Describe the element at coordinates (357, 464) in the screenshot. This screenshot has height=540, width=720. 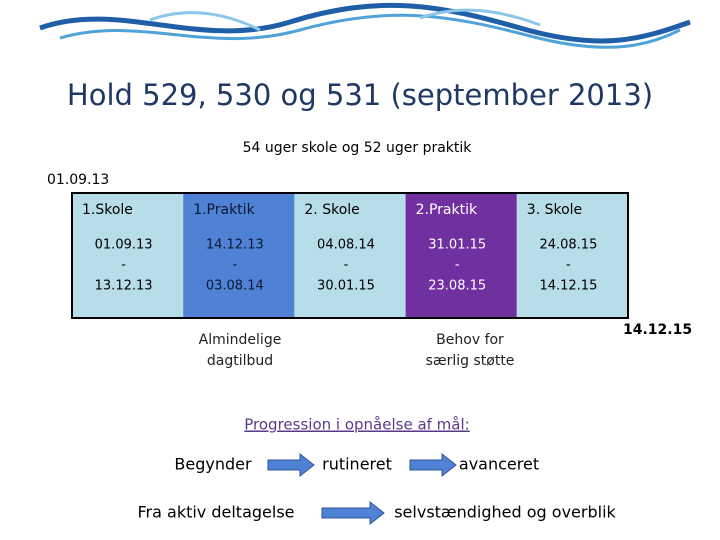
I see `step: rutineret` at that location.